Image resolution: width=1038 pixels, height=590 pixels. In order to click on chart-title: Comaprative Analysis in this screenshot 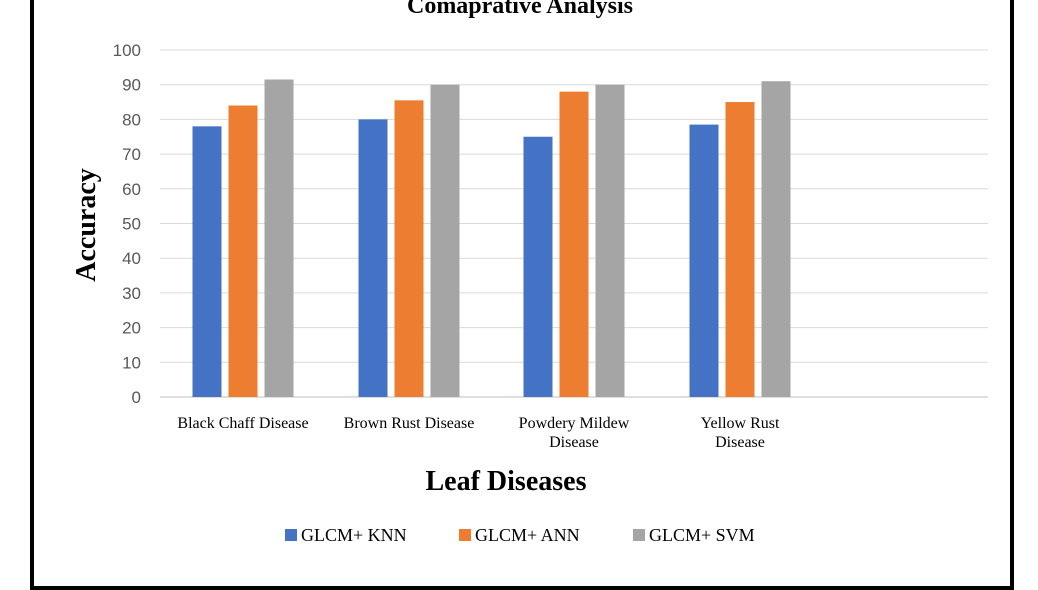, I will do `click(520, 9)`.